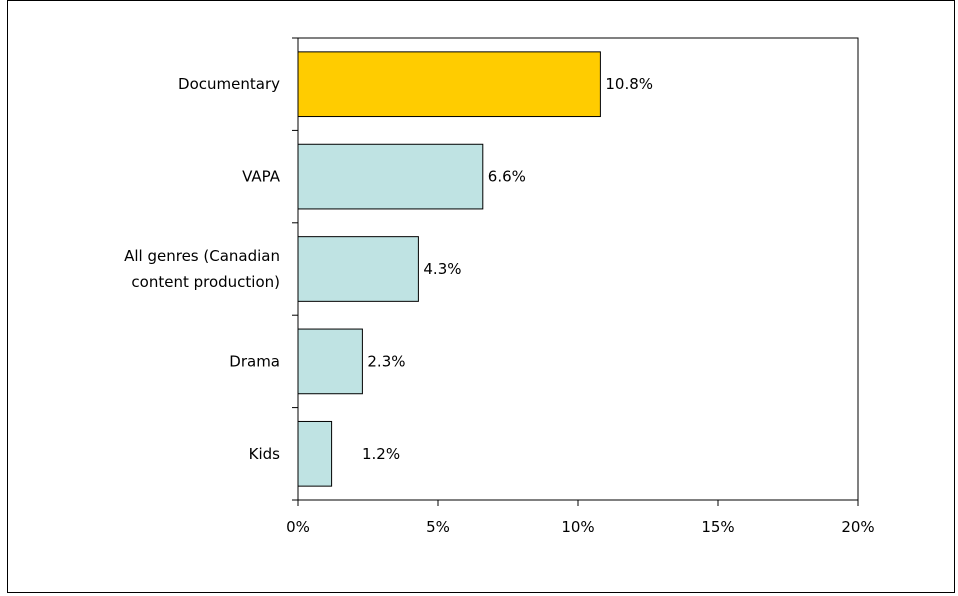 Image resolution: width=958 pixels, height=596 pixels. Describe the element at coordinates (438, 527) in the screenshot. I see `x-tick-label: 5%` at that location.